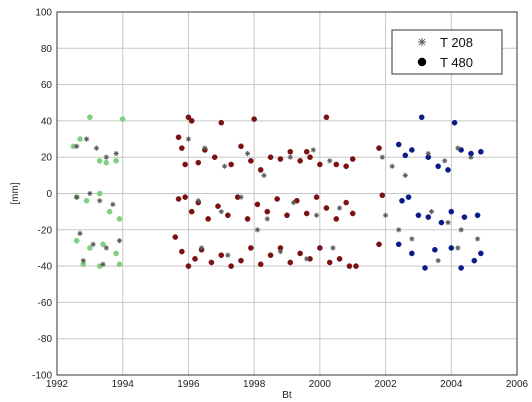 The image size is (532, 402). Describe the element at coordinates (456, 62) in the screenshot. I see `legend-label: T 480` at that location.